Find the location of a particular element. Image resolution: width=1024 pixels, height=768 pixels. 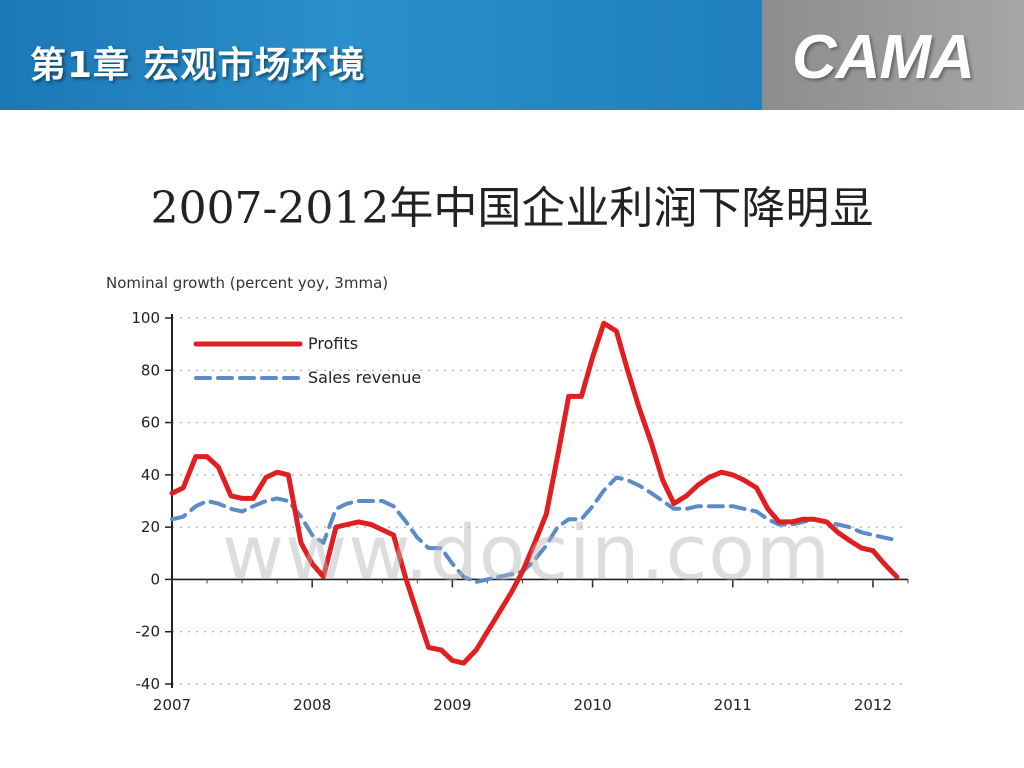

x-tick-label: 2007 is located at coordinates (172, 705).